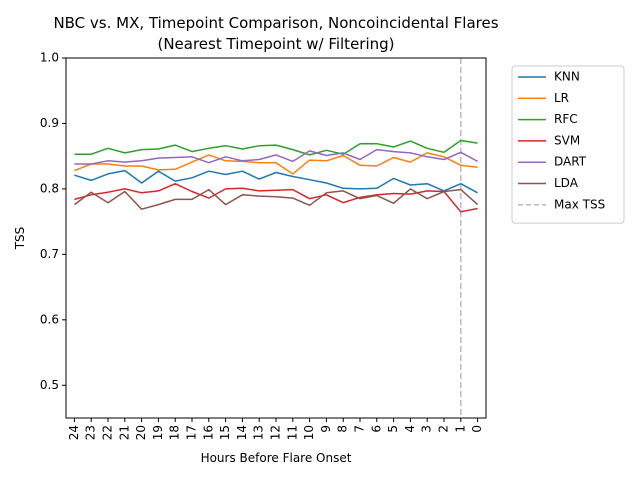 The width and height of the screenshot is (640, 480). What do you see at coordinates (460, 429) in the screenshot?
I see `x-tick-label: 1` at bounding box center [460, 429].